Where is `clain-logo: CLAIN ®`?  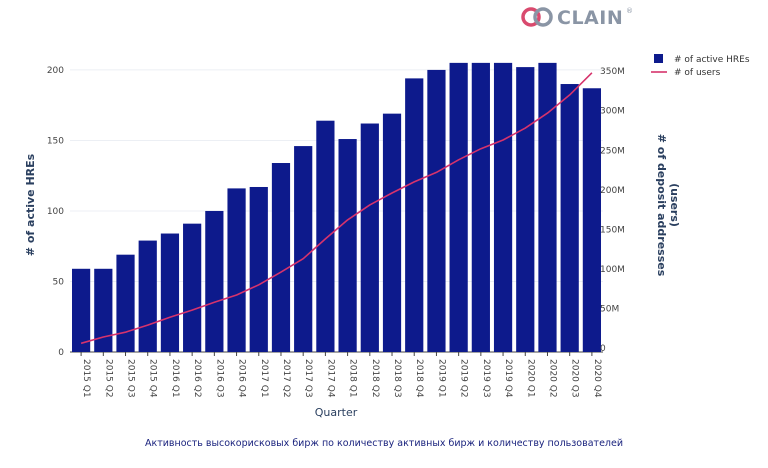 clain-logo: CLAIN ® is located at coordinates (577, 18).